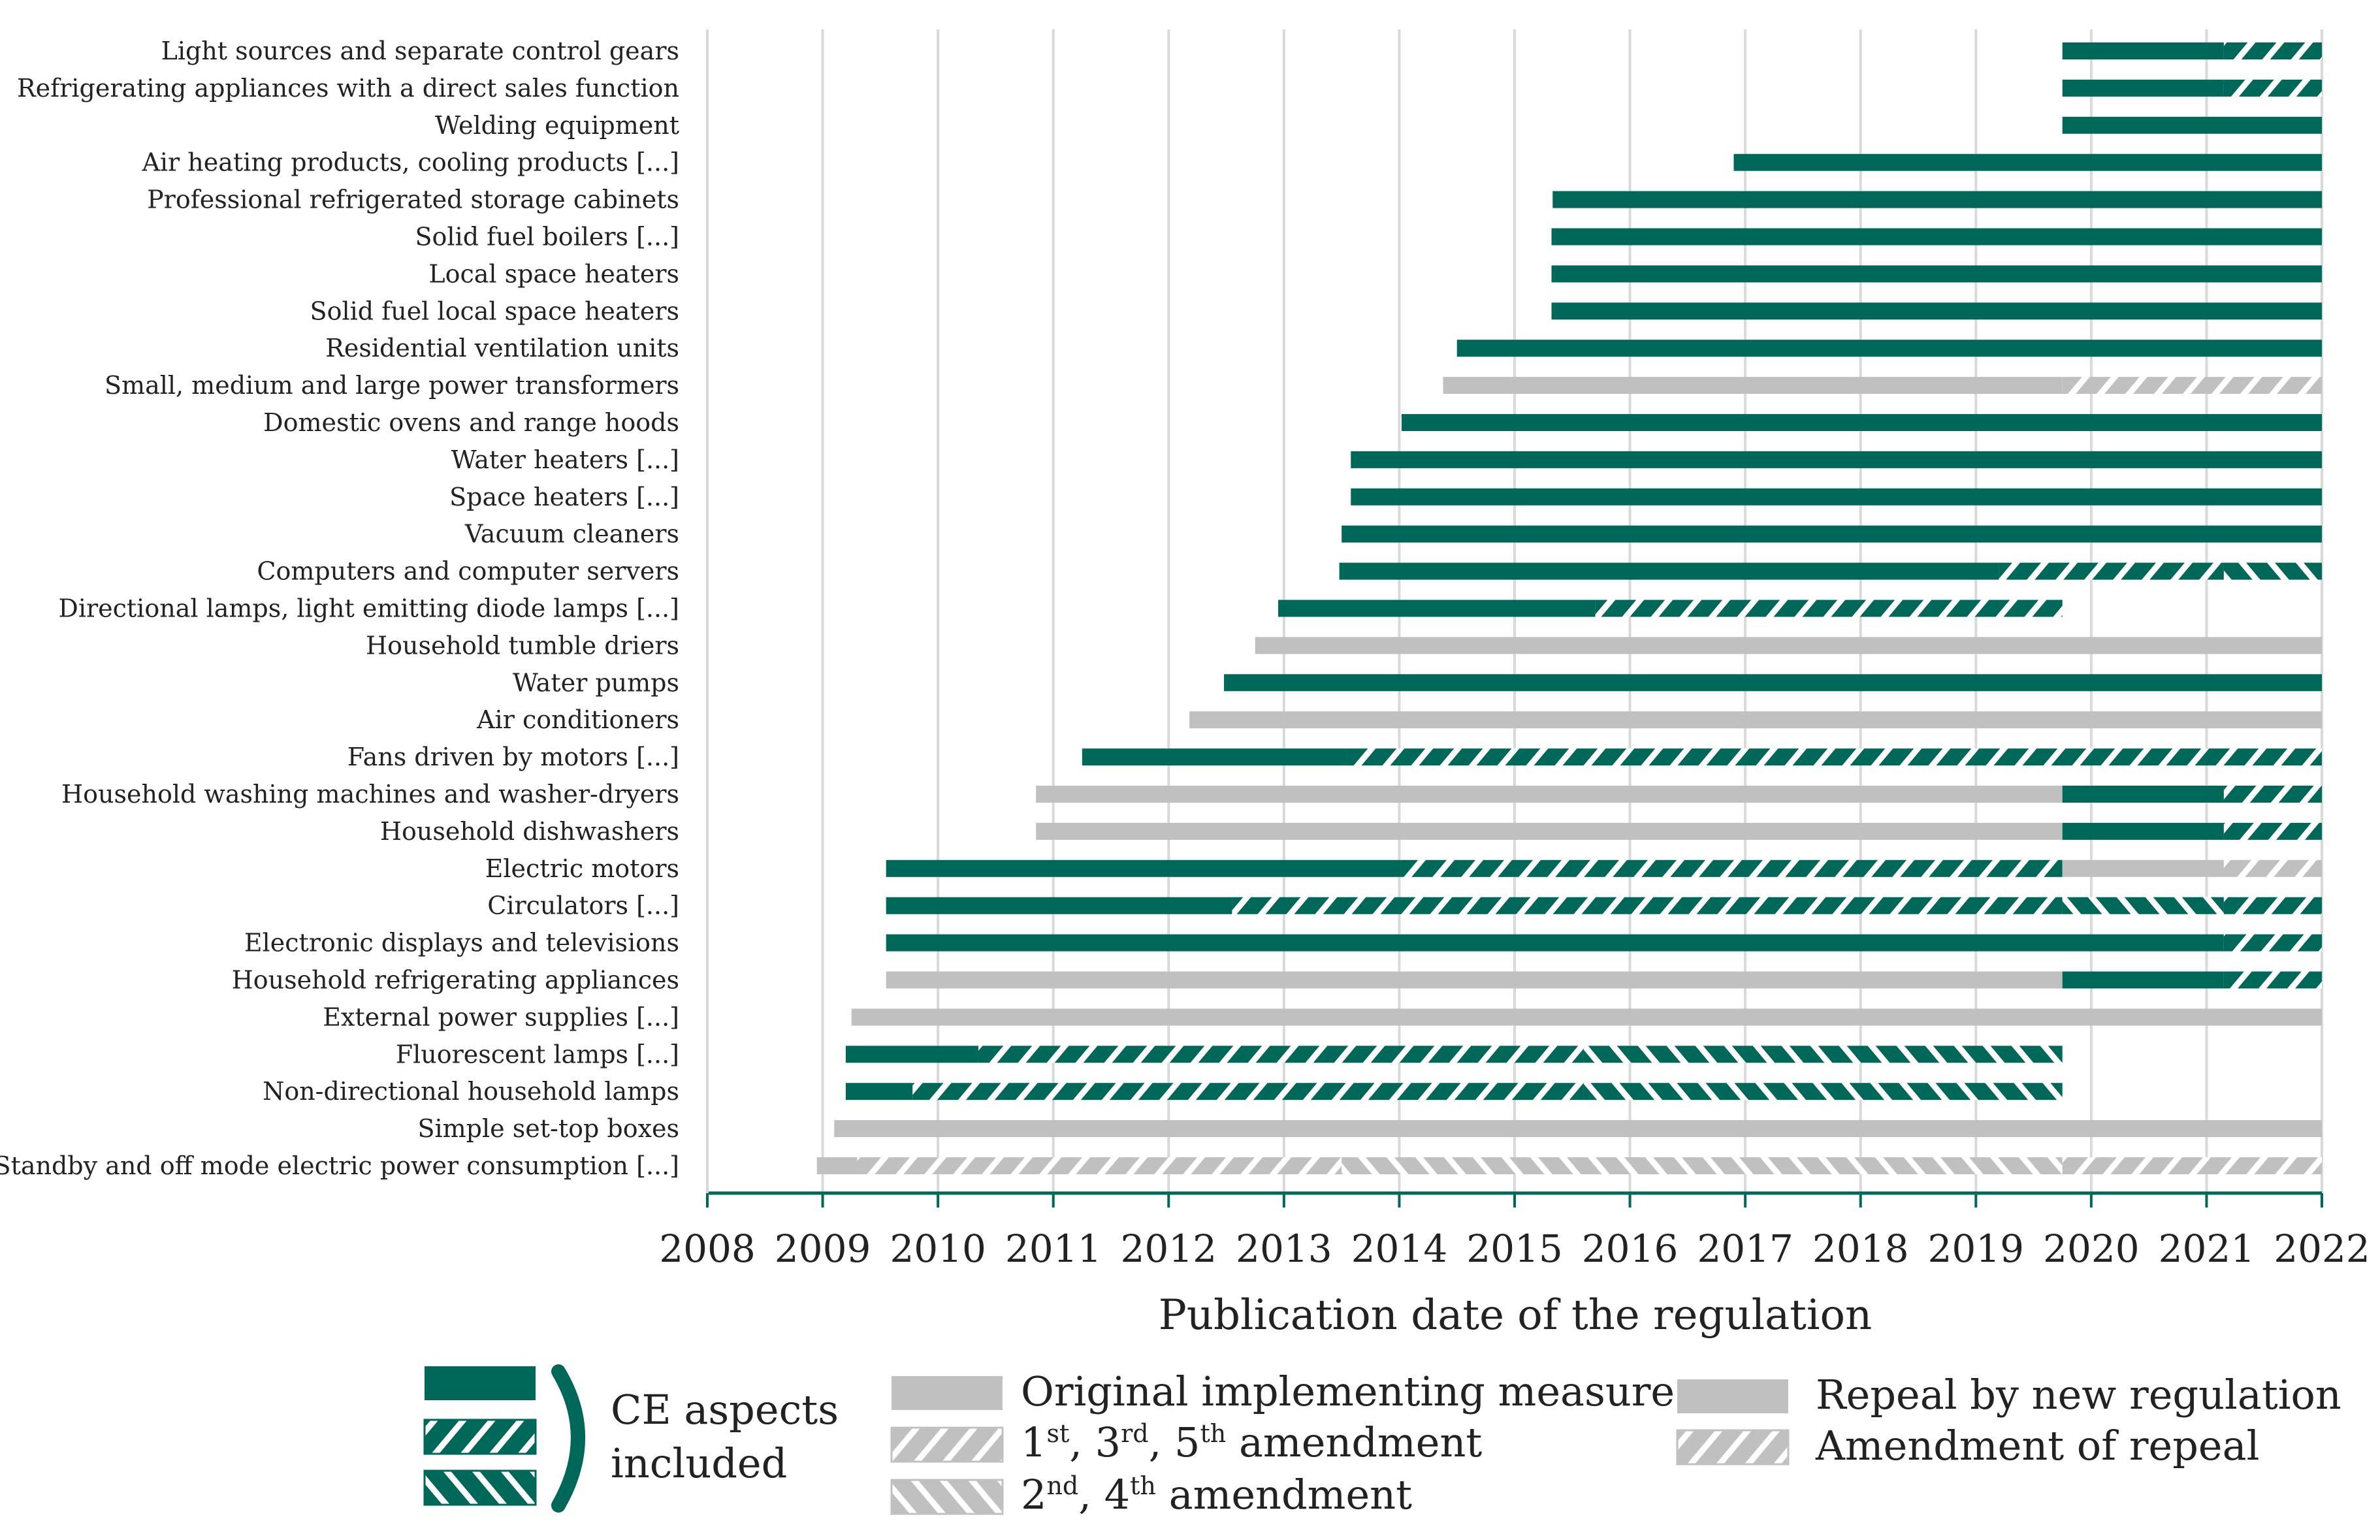 This screenshot has width=2380, height=1540. I want to click on x-tick-label: 2010, so click(938, 1249).